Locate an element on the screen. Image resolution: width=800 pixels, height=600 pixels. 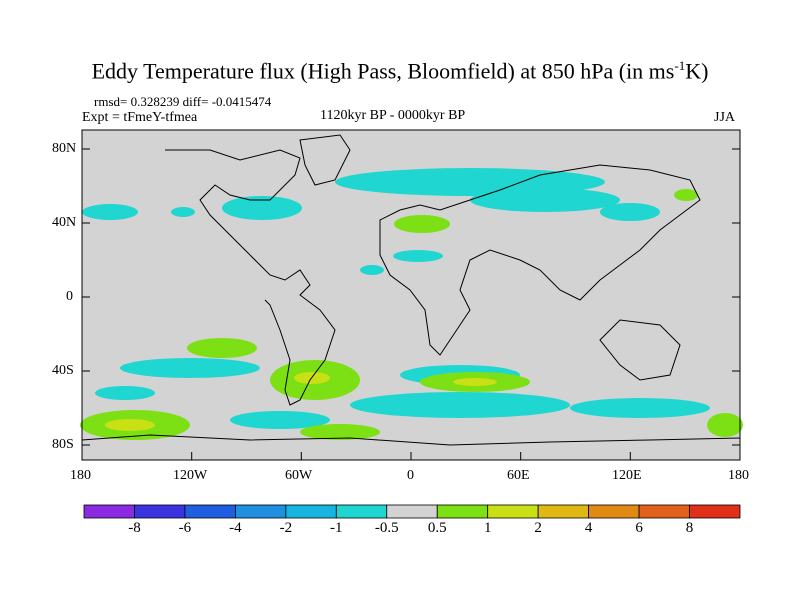
lon-label: 60E is located at coordinates (518, 475).